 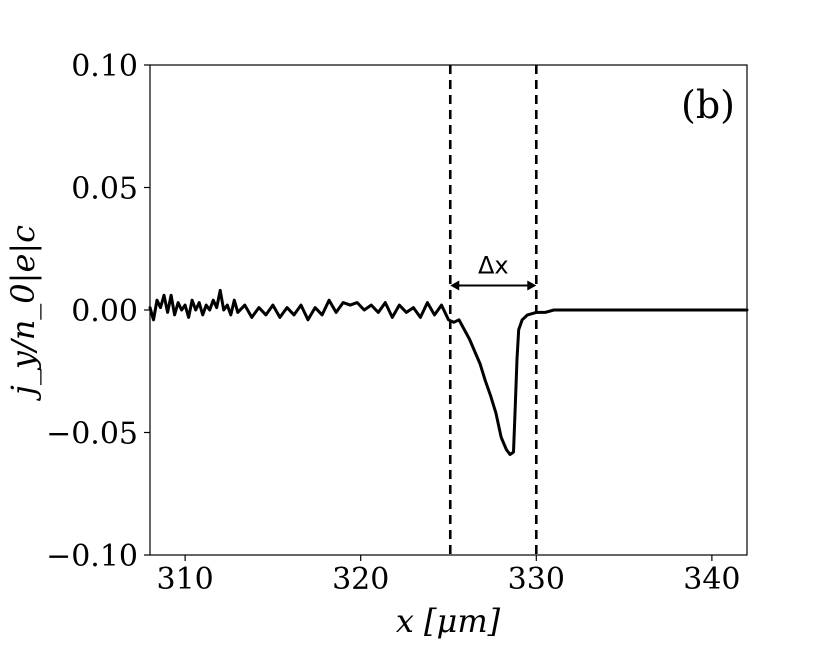 I want to click on x-axis-label: x [μm], so click(x=448, y=621).